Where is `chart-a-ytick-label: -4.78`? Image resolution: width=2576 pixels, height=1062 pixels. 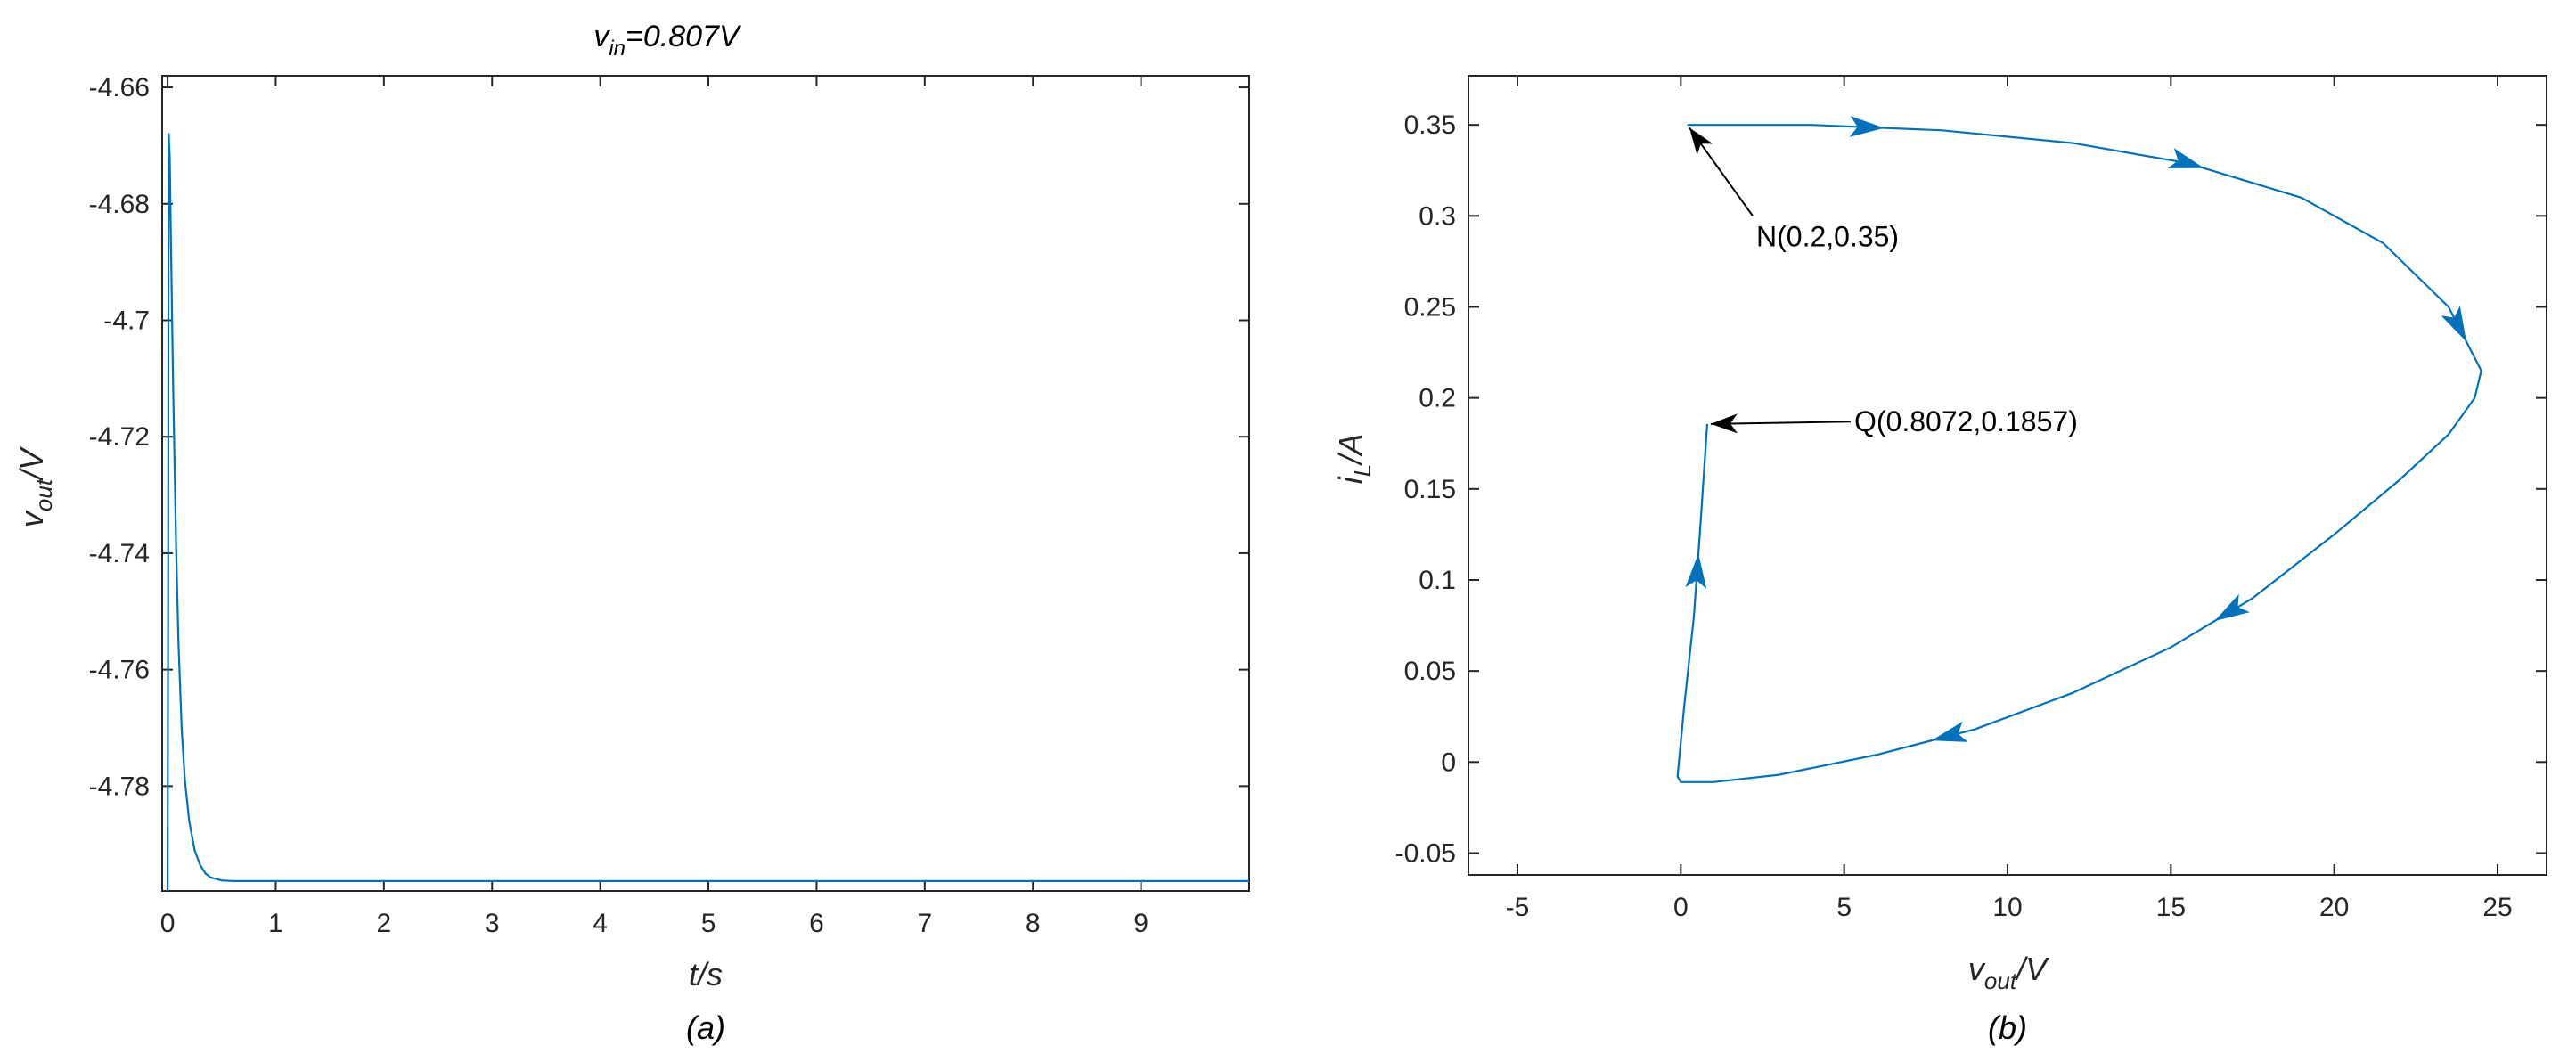
chart-a-ytick-label: -4.78 is located at coordinates (119, 786).